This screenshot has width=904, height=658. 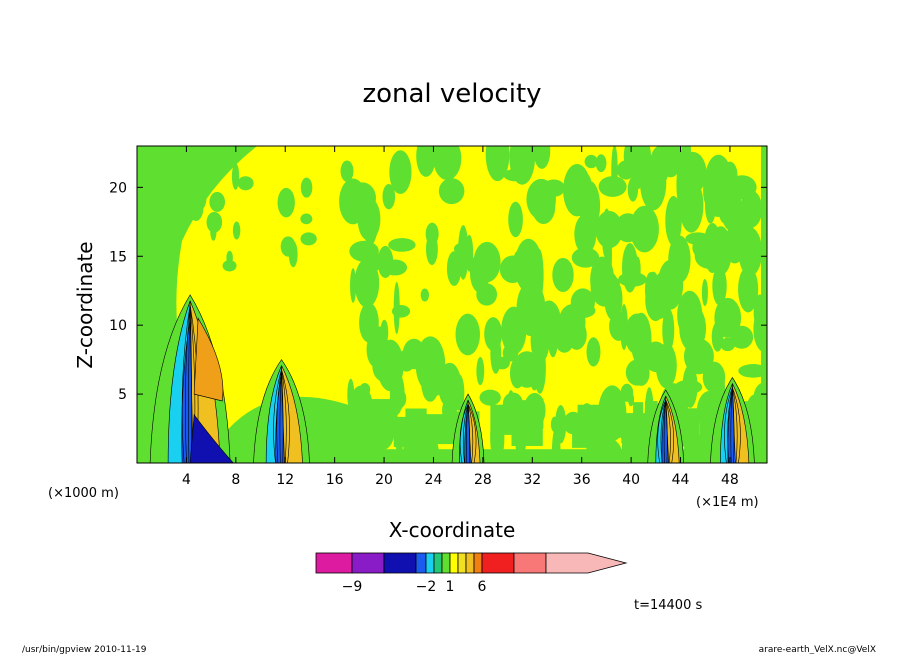 I want to click on time-label: t=14400 s, so click(x=668, y=605).